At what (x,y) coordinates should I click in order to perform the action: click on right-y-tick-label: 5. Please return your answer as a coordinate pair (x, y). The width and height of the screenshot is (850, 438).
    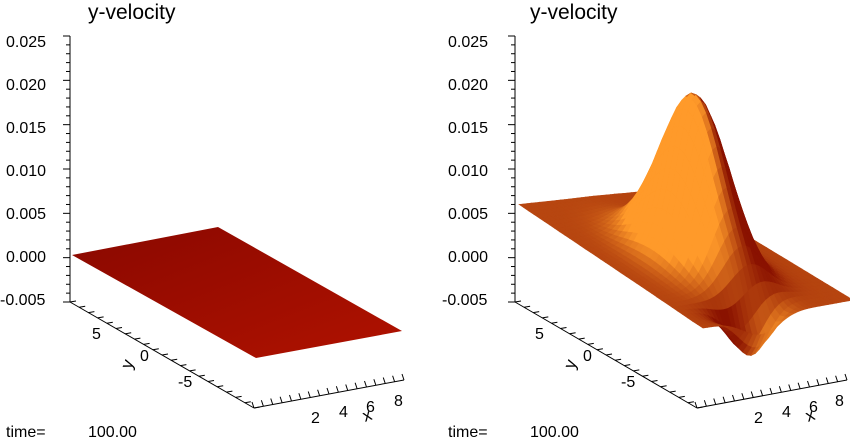
    Looking at the image, I should click on (539, 334).